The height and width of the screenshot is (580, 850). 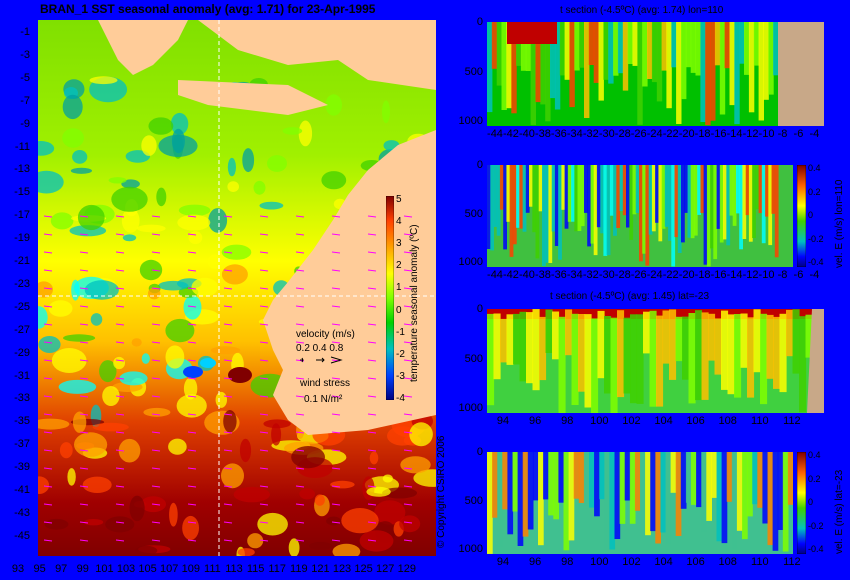 I want to click on p1-y-tick-label: 0, so click(x=479, y=22).